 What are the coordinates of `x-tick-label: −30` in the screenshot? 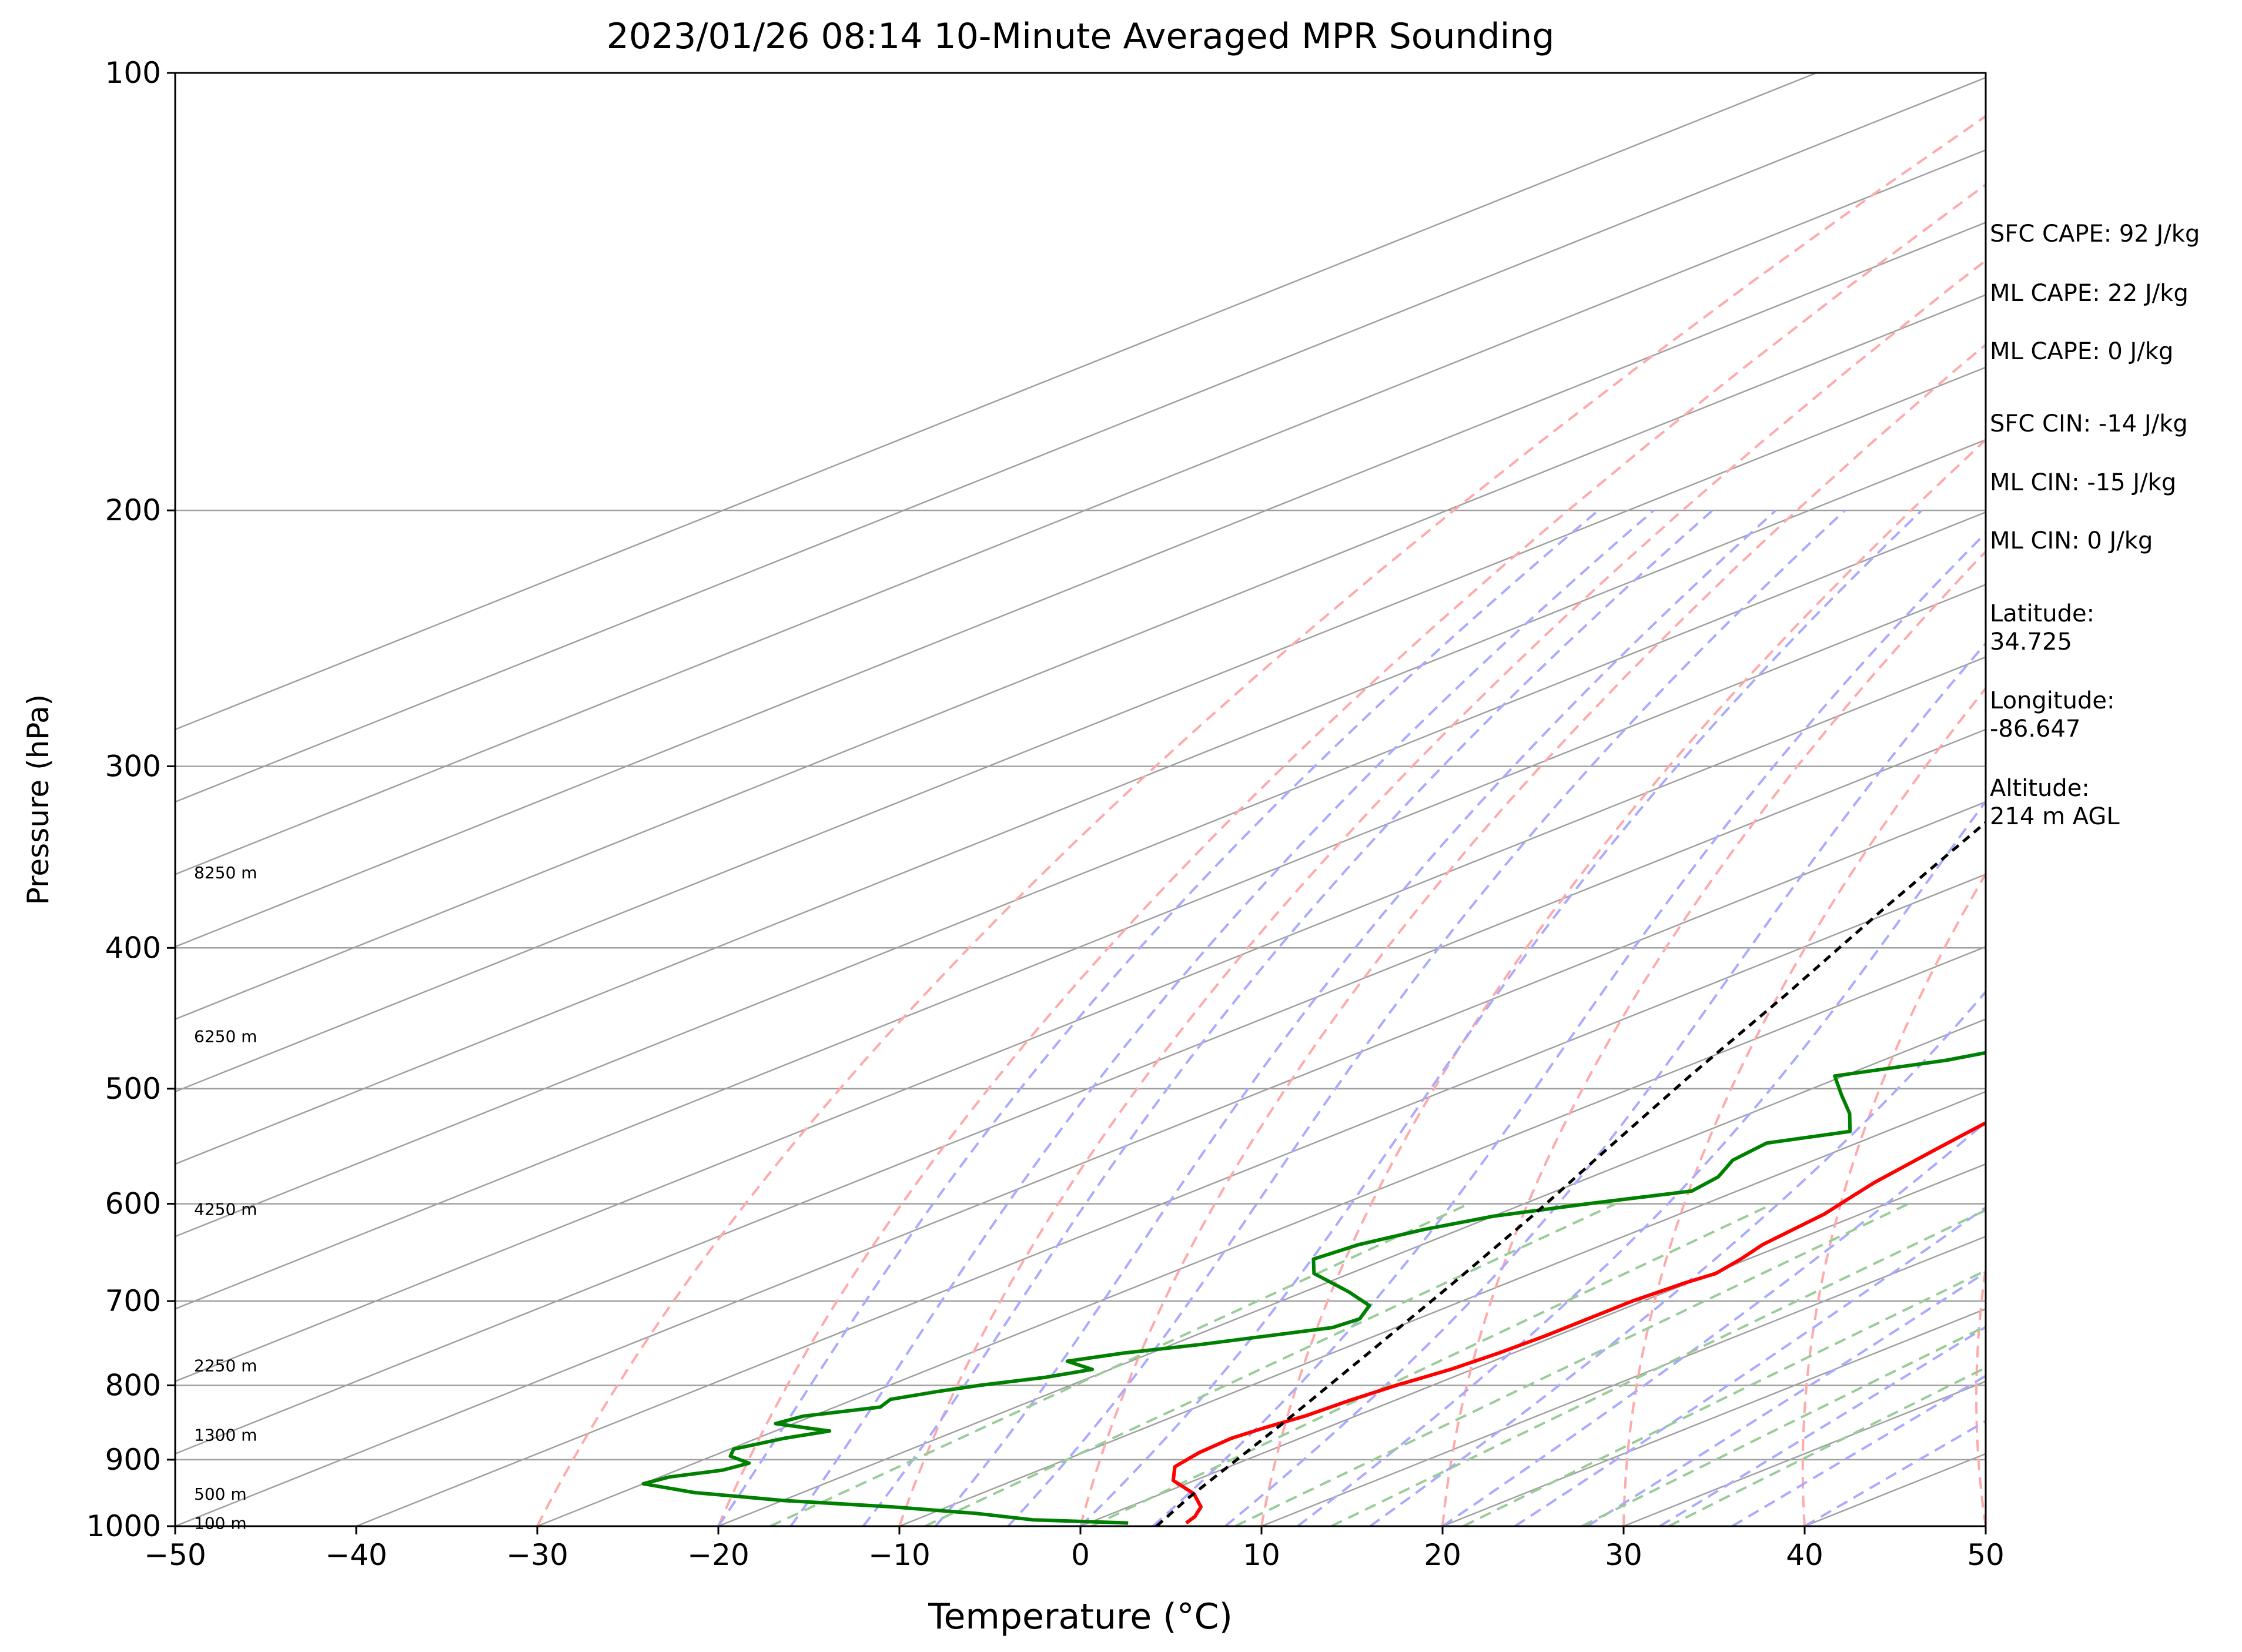 It's located at (537, 1555).